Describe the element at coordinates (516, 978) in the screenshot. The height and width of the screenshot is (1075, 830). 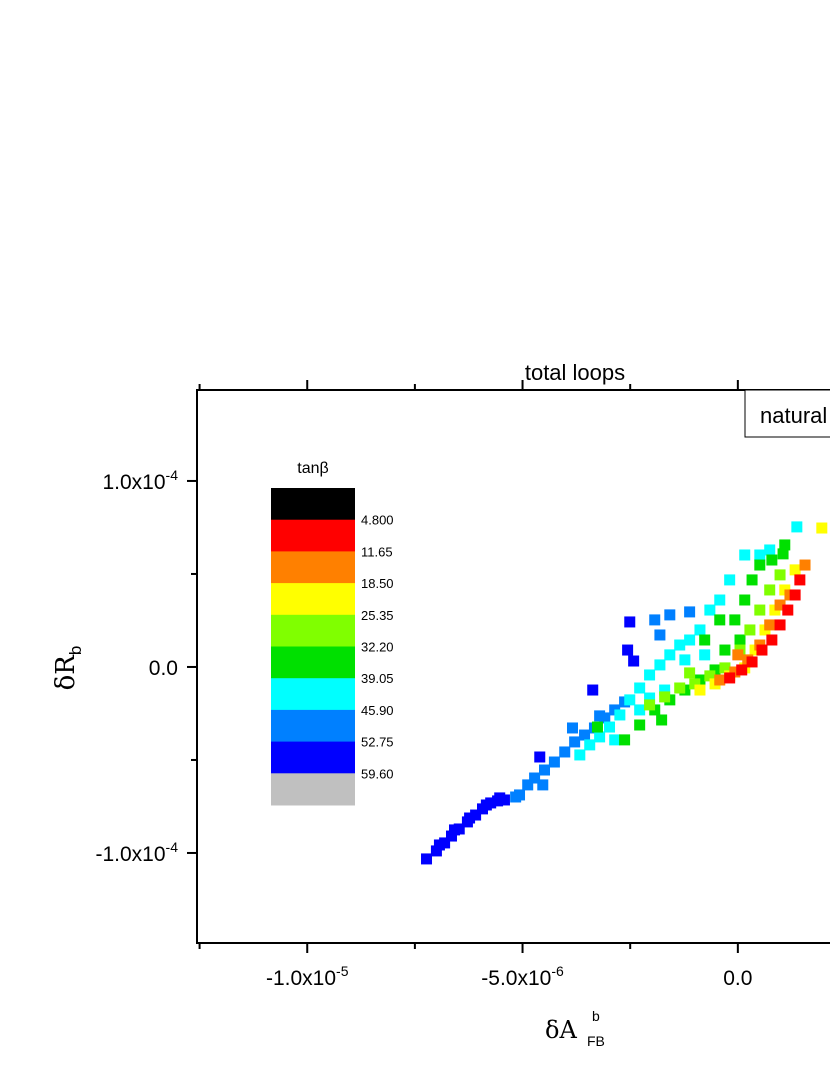
I see `tick-label-text: -5.0x10` at that location.